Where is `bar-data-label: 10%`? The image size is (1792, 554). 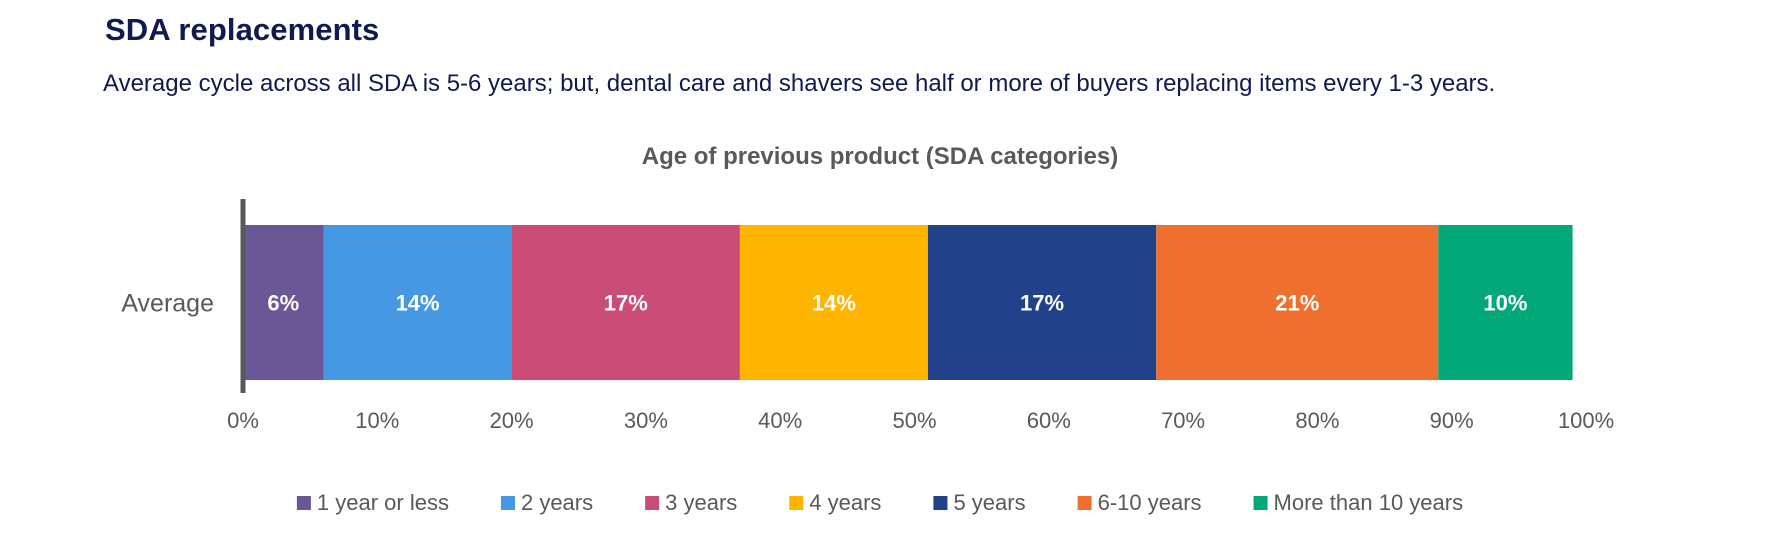
bar-data-label: 10% is located at coordinates (1505, 303).